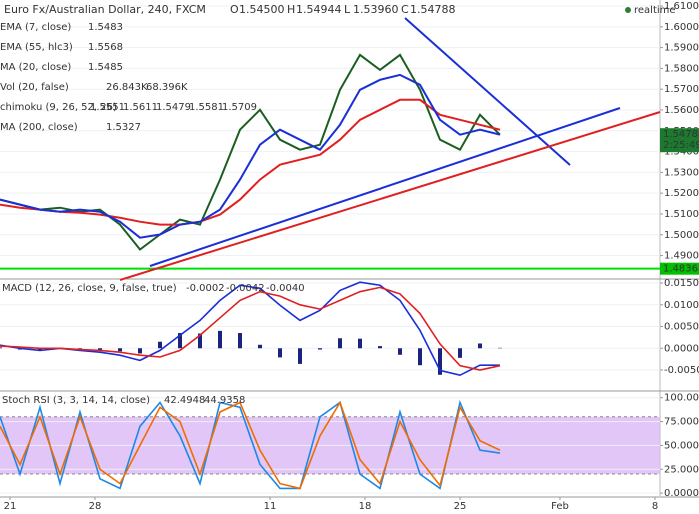  Describe the element at coordinates (10, 506) in the screenshot. I see `x-tick-label: 21` at that location.